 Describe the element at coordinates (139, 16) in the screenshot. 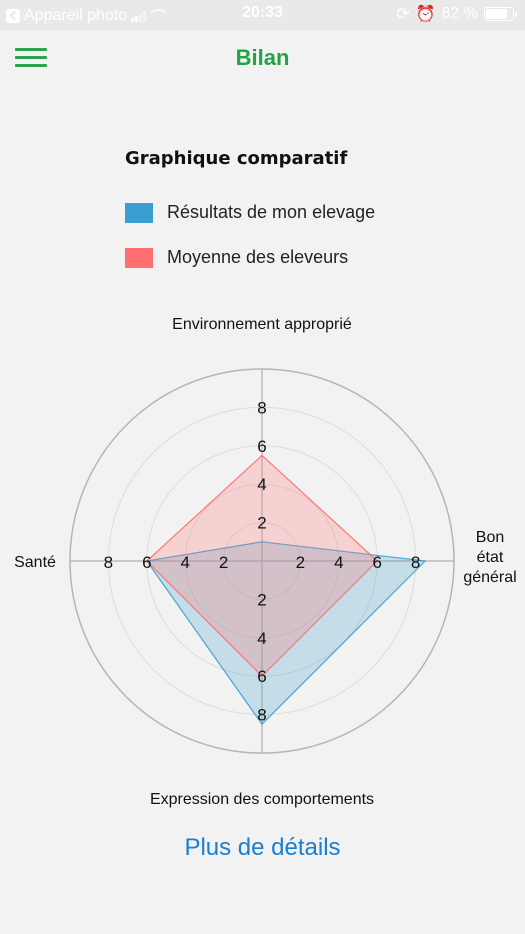

I see `signal-icon` at that location.